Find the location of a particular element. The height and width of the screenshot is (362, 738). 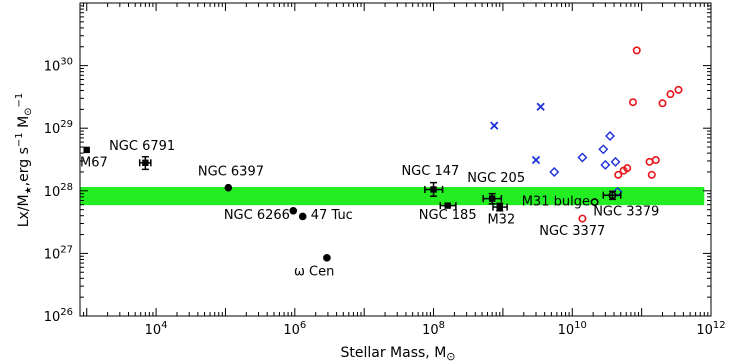

y-tick-label-exp: 28 is located at coordinates (66, 187).